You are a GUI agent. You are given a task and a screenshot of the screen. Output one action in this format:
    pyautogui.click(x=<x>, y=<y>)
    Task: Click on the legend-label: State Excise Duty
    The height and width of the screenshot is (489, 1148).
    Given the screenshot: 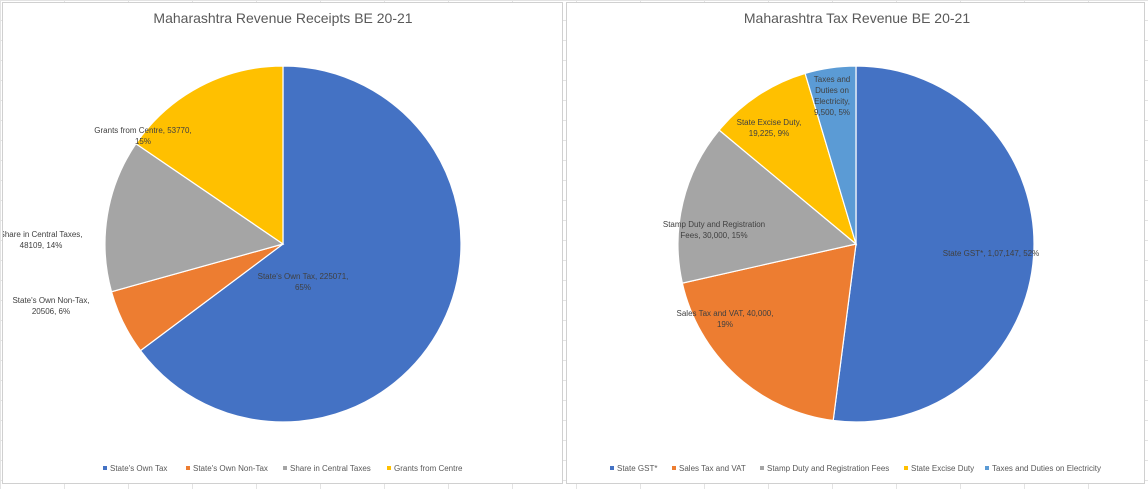 What is the action you would take?
    pyautogui.click(x=942, y=468)
    